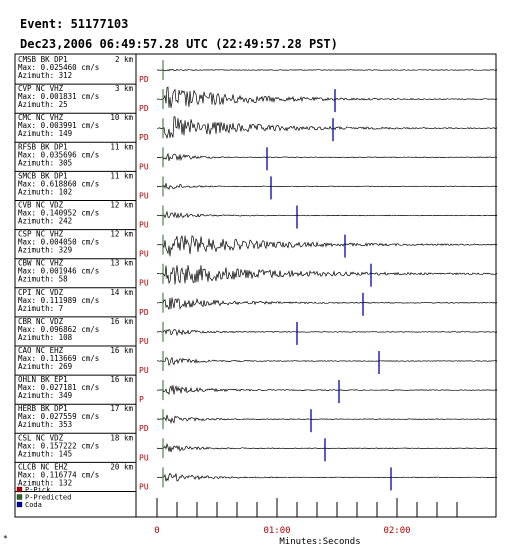 The width and height of the screenshot is (531, 553). What do you see at coordinates (121, 292) in the screenshot?
I see `station-distance: 14 km` at bounding box center [121, 292].